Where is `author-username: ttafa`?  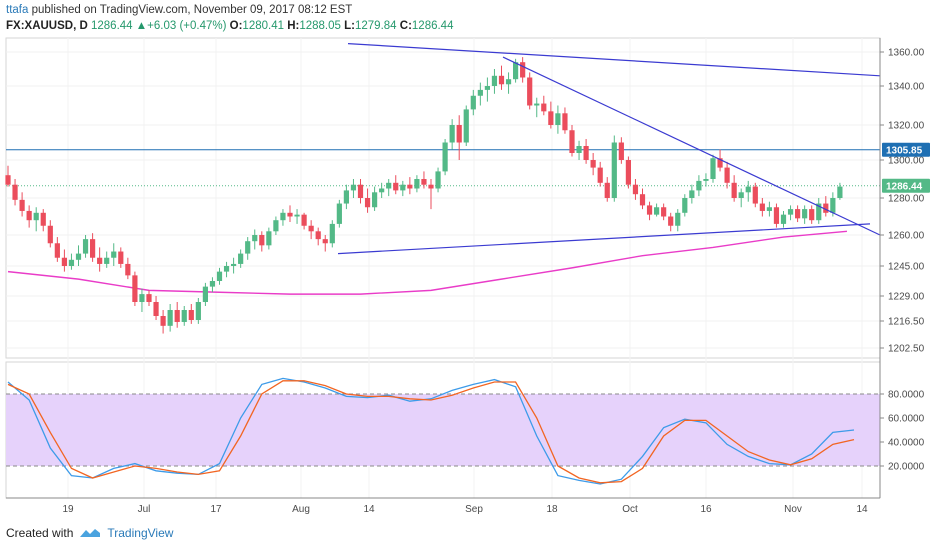 author-username: ttafa is located at coordinates (17, 10).